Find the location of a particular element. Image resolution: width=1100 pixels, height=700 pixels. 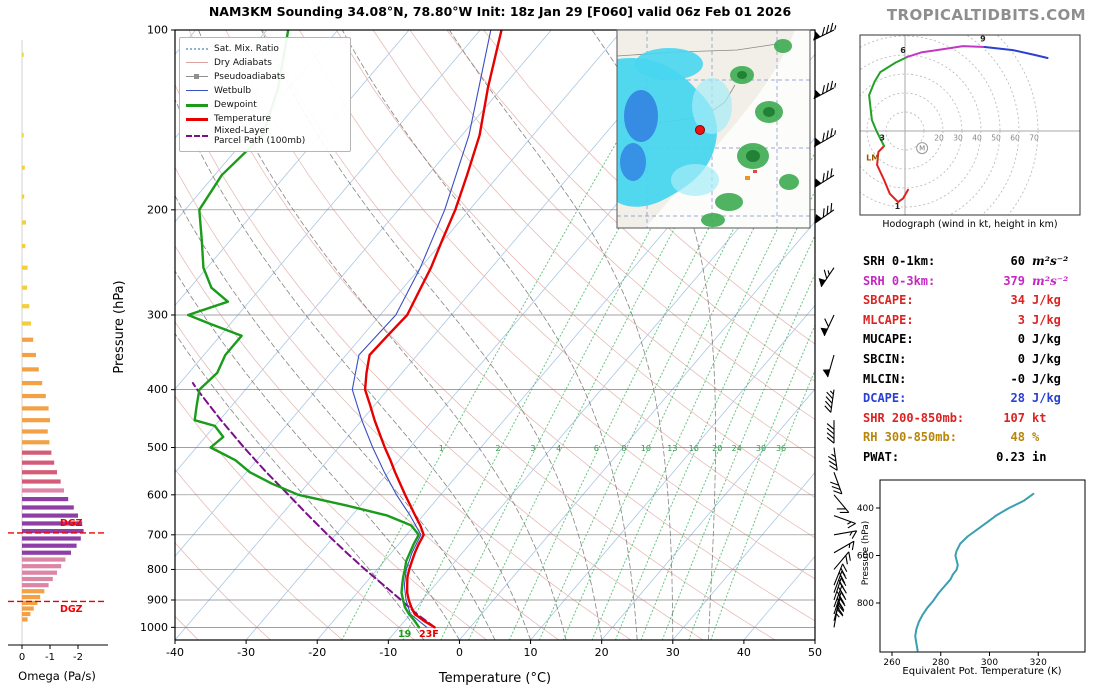

stat-label: MLCIN: is located at coordinates (885, 378).